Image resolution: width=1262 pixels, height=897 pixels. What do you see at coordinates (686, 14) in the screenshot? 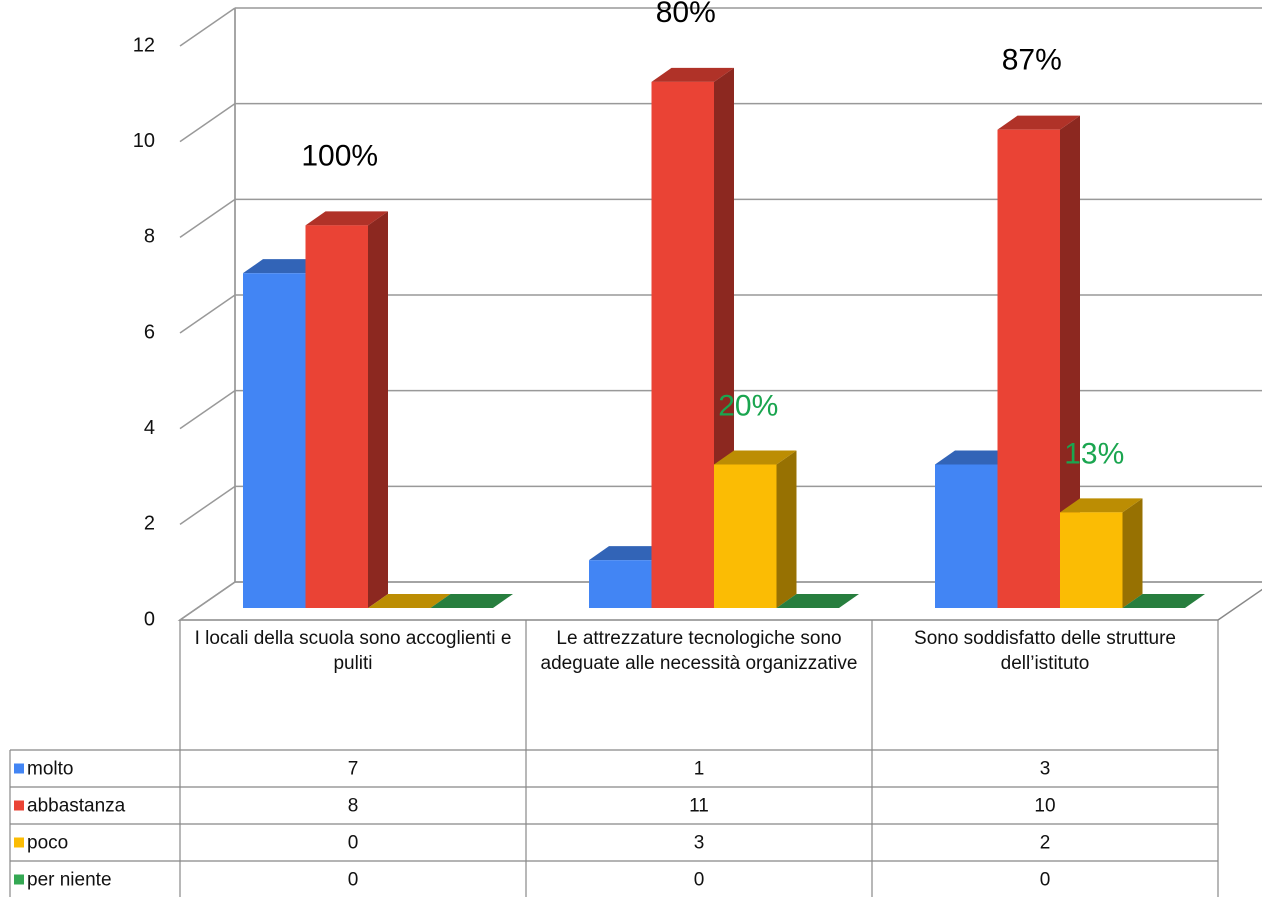
I see `annotation: 80%` at bounding box center [686, 14].